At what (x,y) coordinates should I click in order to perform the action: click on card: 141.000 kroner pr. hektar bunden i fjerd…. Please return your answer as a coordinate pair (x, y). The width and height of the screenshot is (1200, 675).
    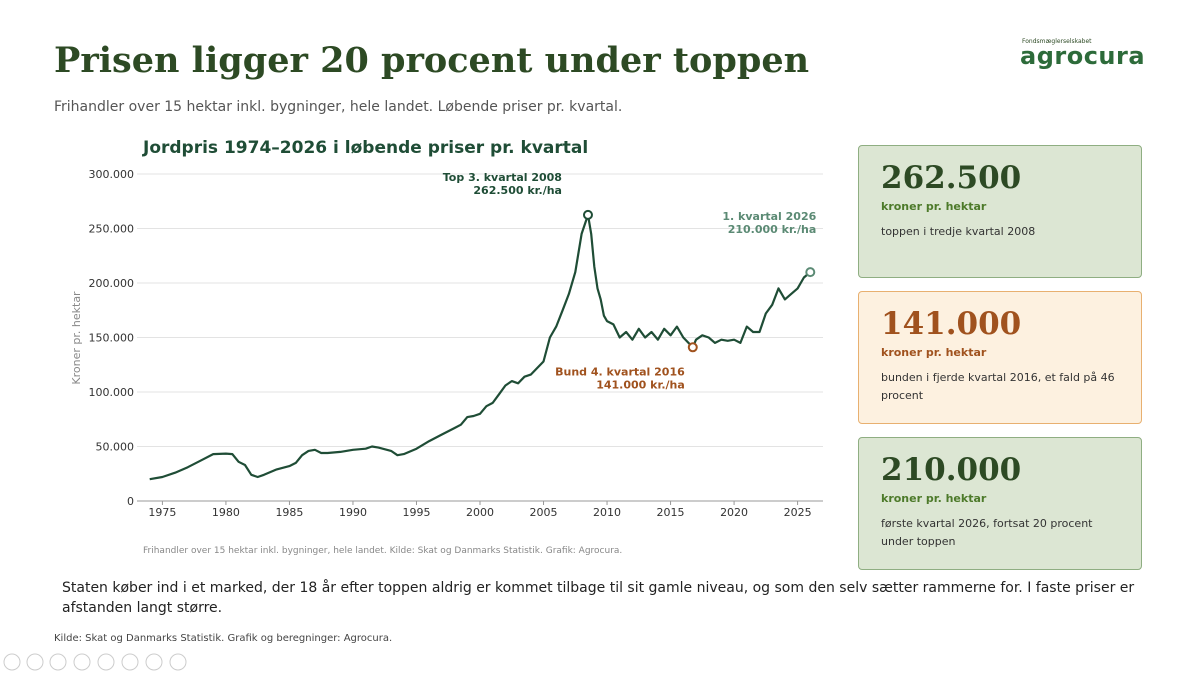
    Looking at the image, I should click on (1000, 357).